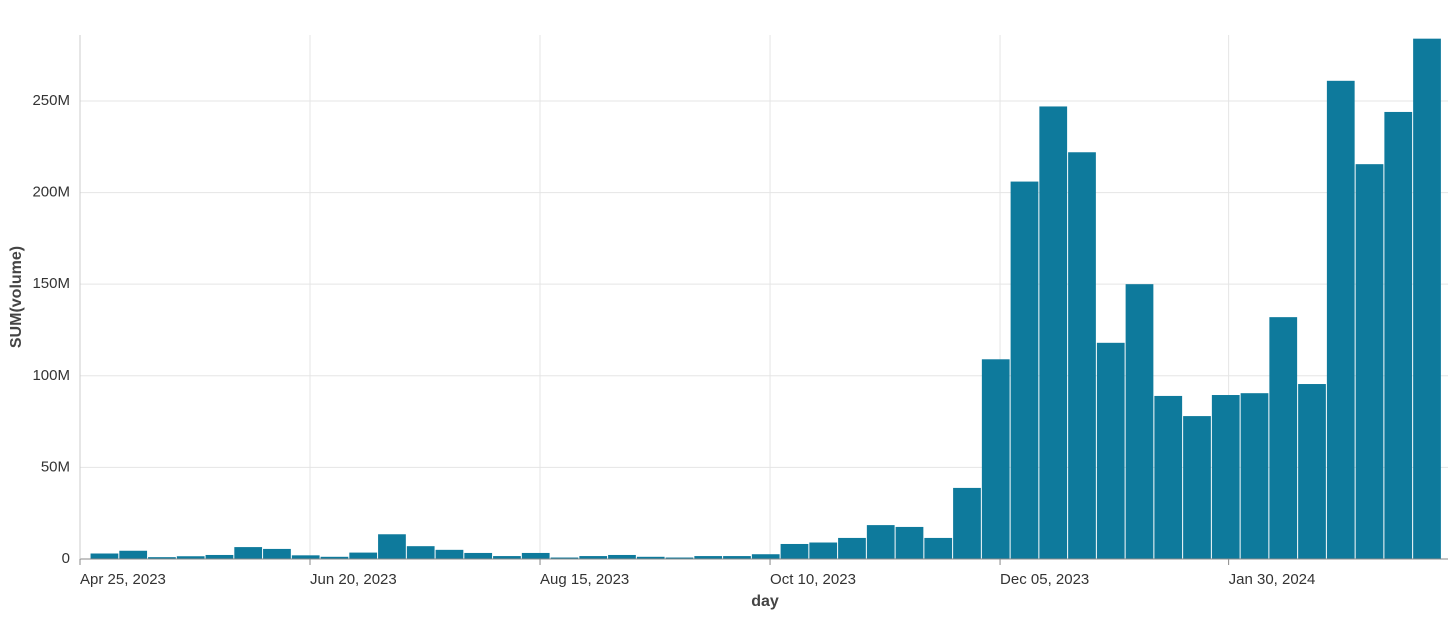 The image size is (1456, 617). Describe the element at coordinates (16, 297) in the screenshot. I see `y-axis-title: SUM(volume)` at that location.